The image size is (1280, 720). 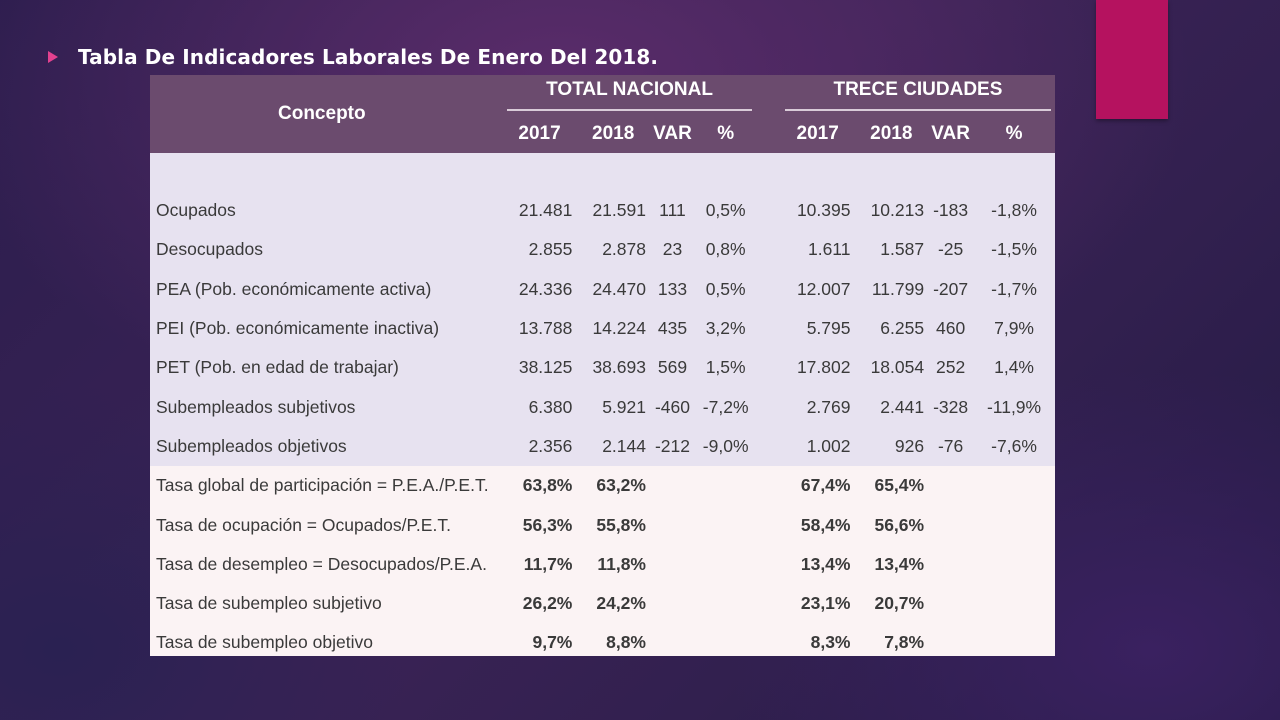 What do you see at coordinates (539, 368) in the screenshot?
I see `nacional-2017-cell: 38.125` at bounding box center [539, 368].